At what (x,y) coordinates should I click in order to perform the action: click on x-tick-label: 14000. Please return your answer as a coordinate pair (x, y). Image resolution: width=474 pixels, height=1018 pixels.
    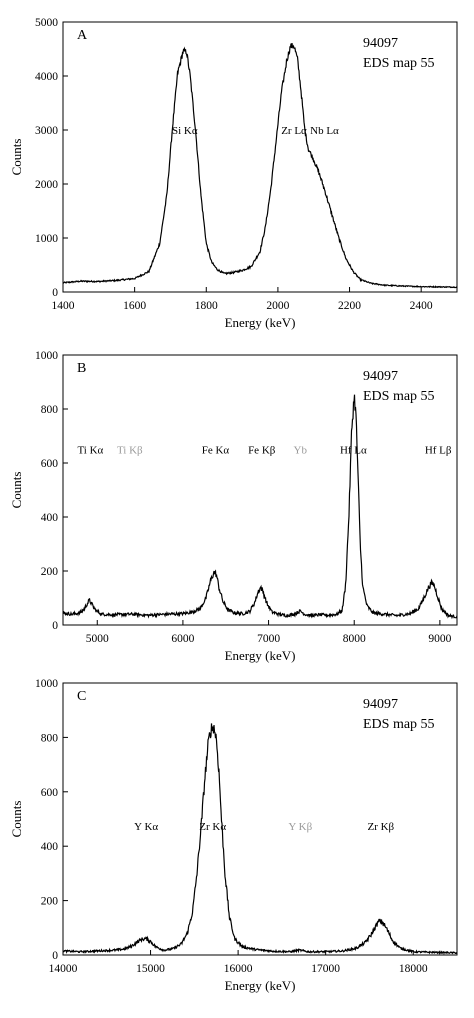
    Looking at the image, I should click on (63, 969).